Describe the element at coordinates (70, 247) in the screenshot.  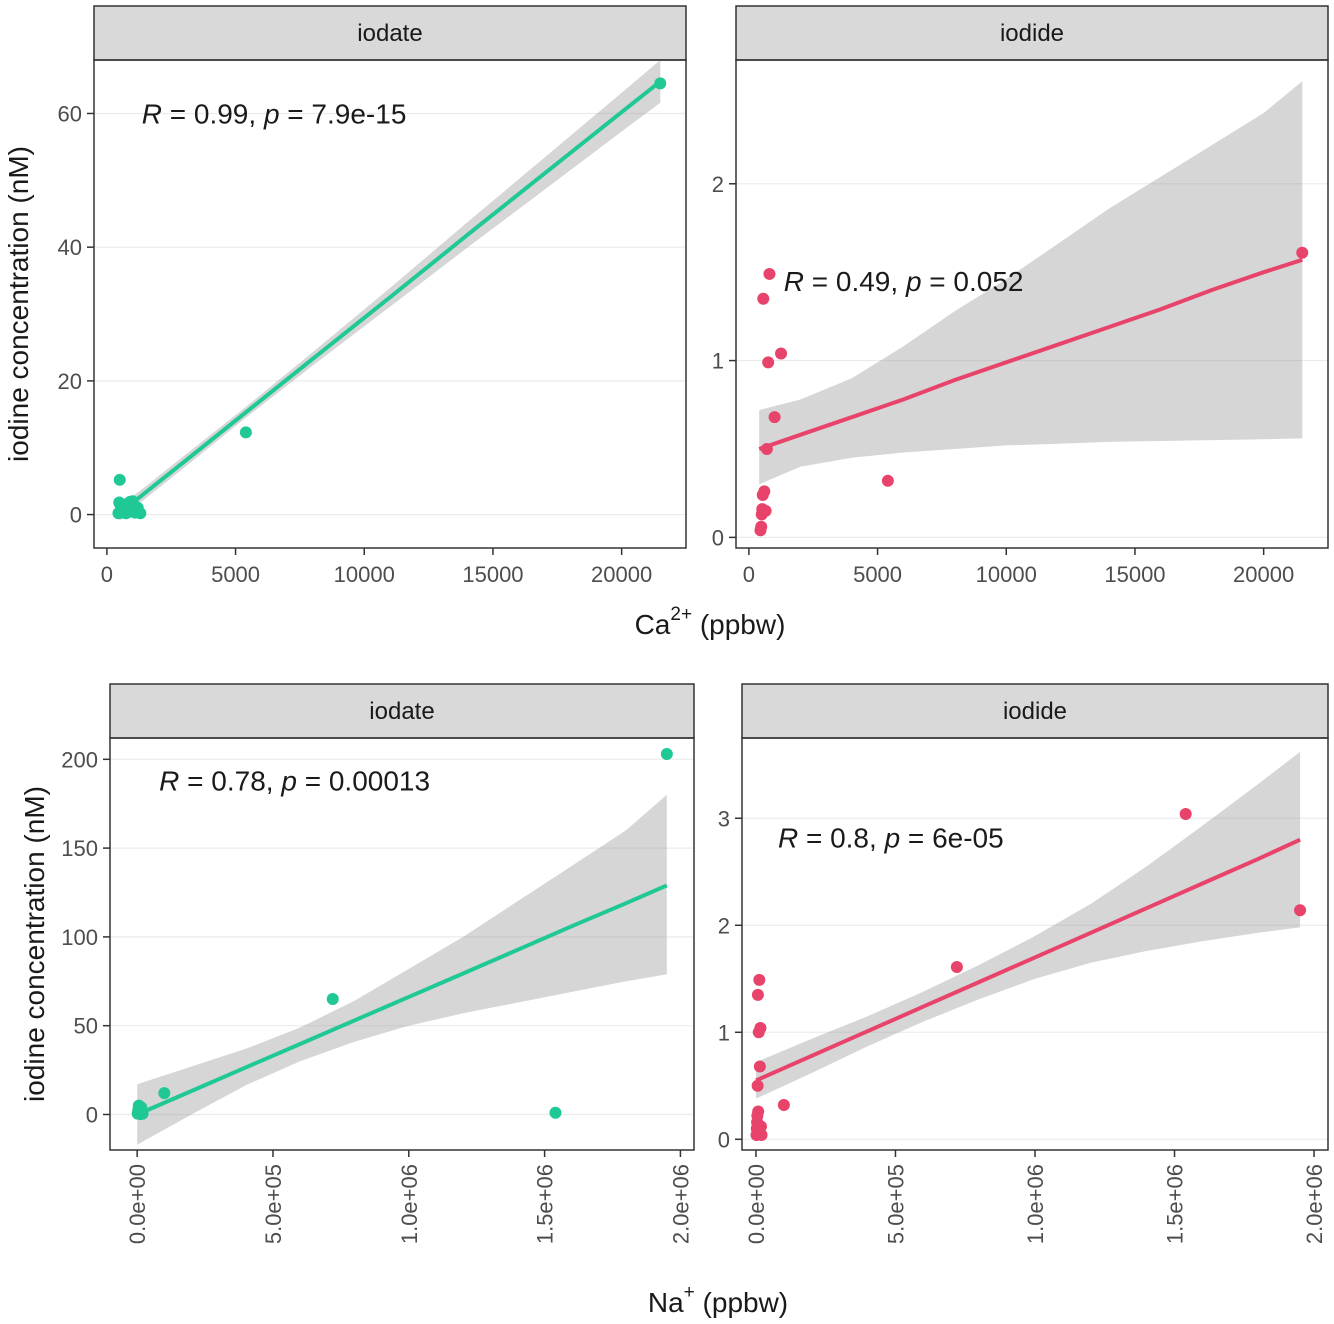
I see `y-tick-label: 40` at that location.